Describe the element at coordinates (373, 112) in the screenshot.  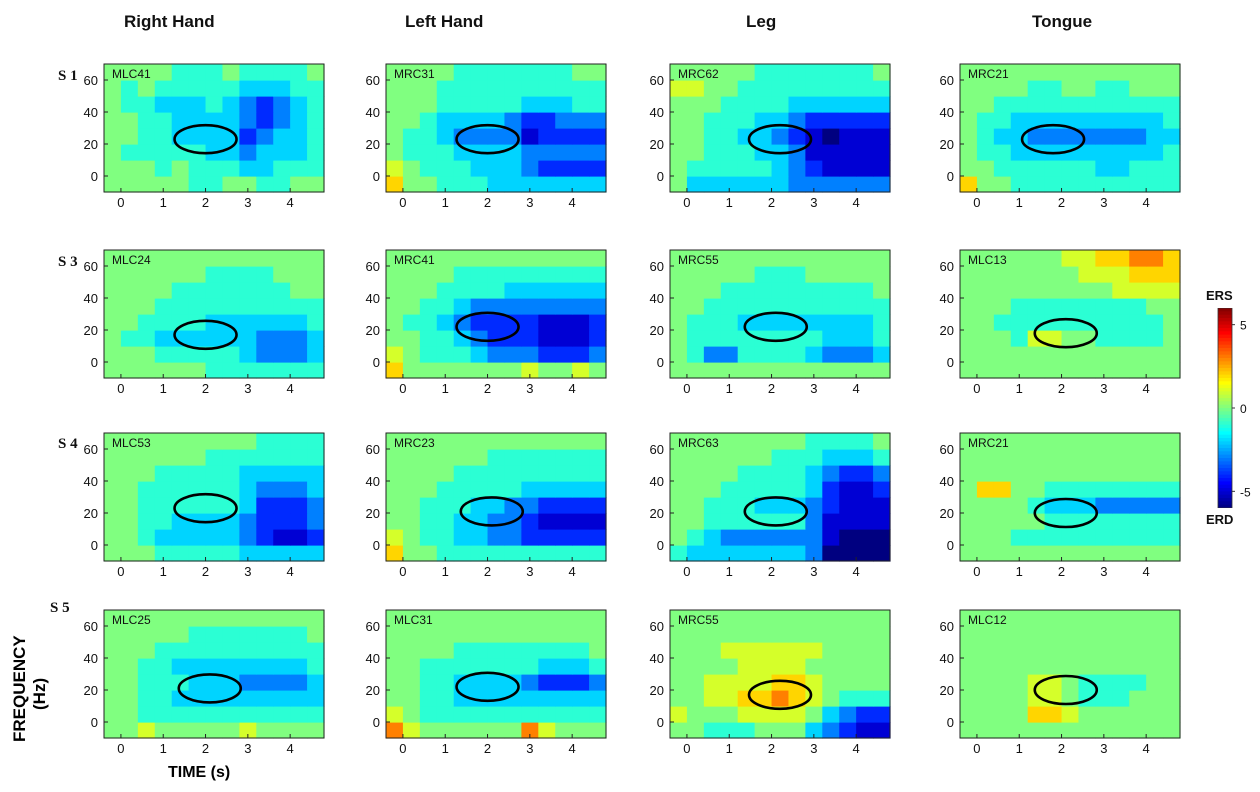
I see `y-tick-label: 40` at that location.